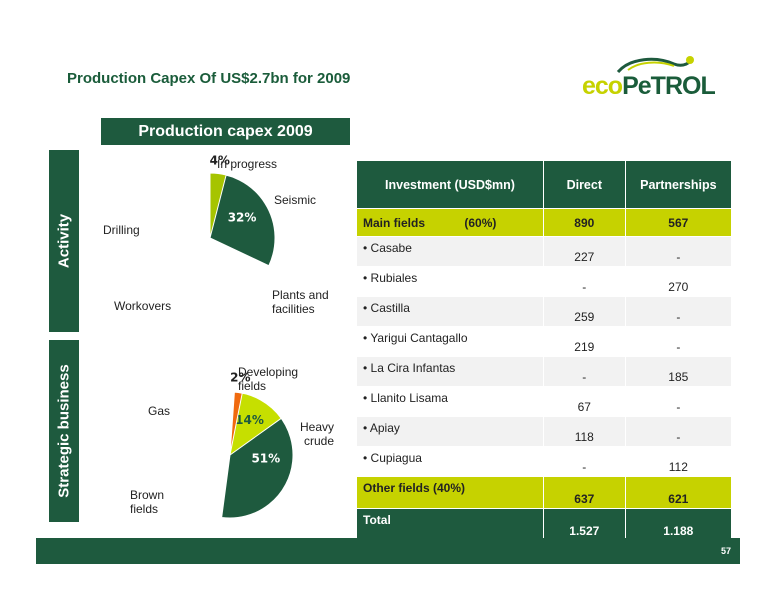  What do you see at coordinates (249, 420) in the screenshot?
I see `strategic-value-label: 14%` at bounding box center [249, 420].